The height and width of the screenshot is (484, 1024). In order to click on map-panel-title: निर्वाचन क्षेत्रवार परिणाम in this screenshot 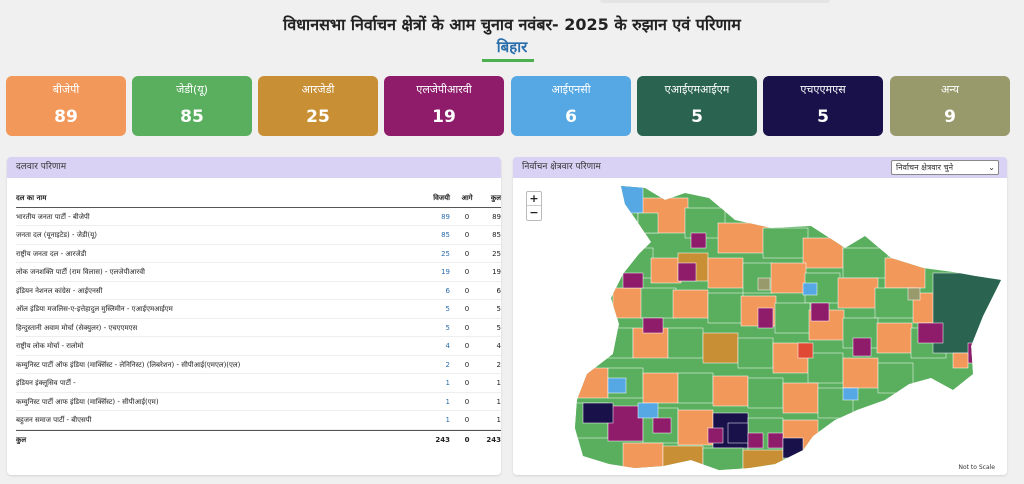, I will do `click(561, 167)`.